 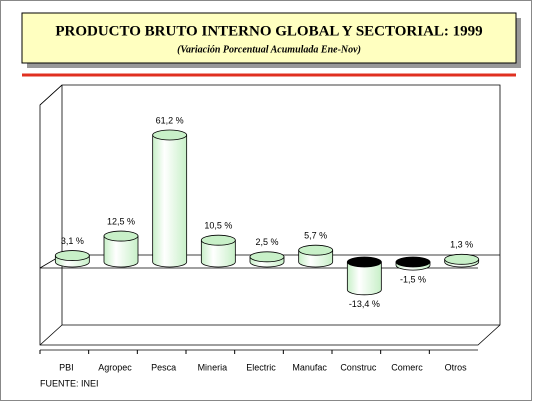 I want to click on value-label: 1,3 %, so click(x=461, y=245).